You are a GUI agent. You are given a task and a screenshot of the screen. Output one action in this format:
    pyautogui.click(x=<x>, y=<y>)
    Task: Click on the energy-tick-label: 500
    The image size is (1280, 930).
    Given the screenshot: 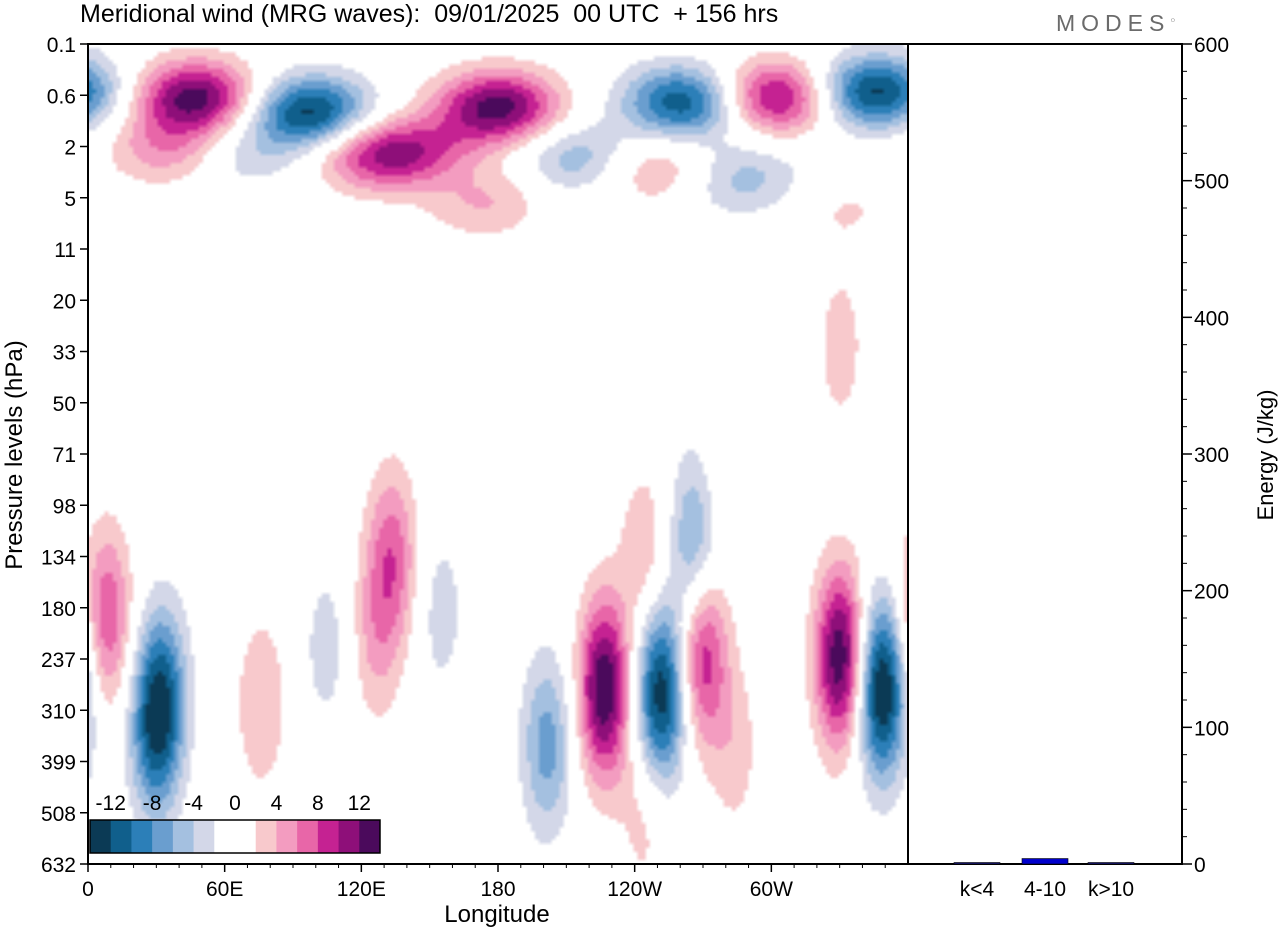 What is the action you would take?
    pyautogui.click(x=1211, y=182)
    